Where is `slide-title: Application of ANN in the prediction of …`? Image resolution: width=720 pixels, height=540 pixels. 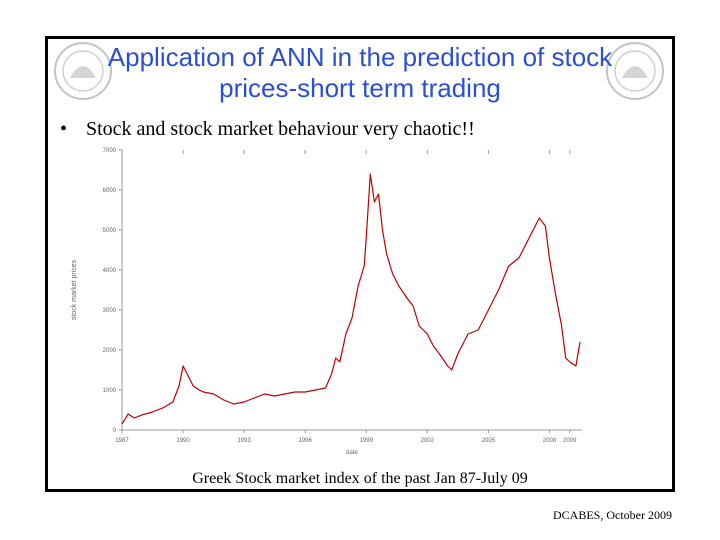 slide-title: Application of ANN in the prediction of … is located at coordinates (360, 73).